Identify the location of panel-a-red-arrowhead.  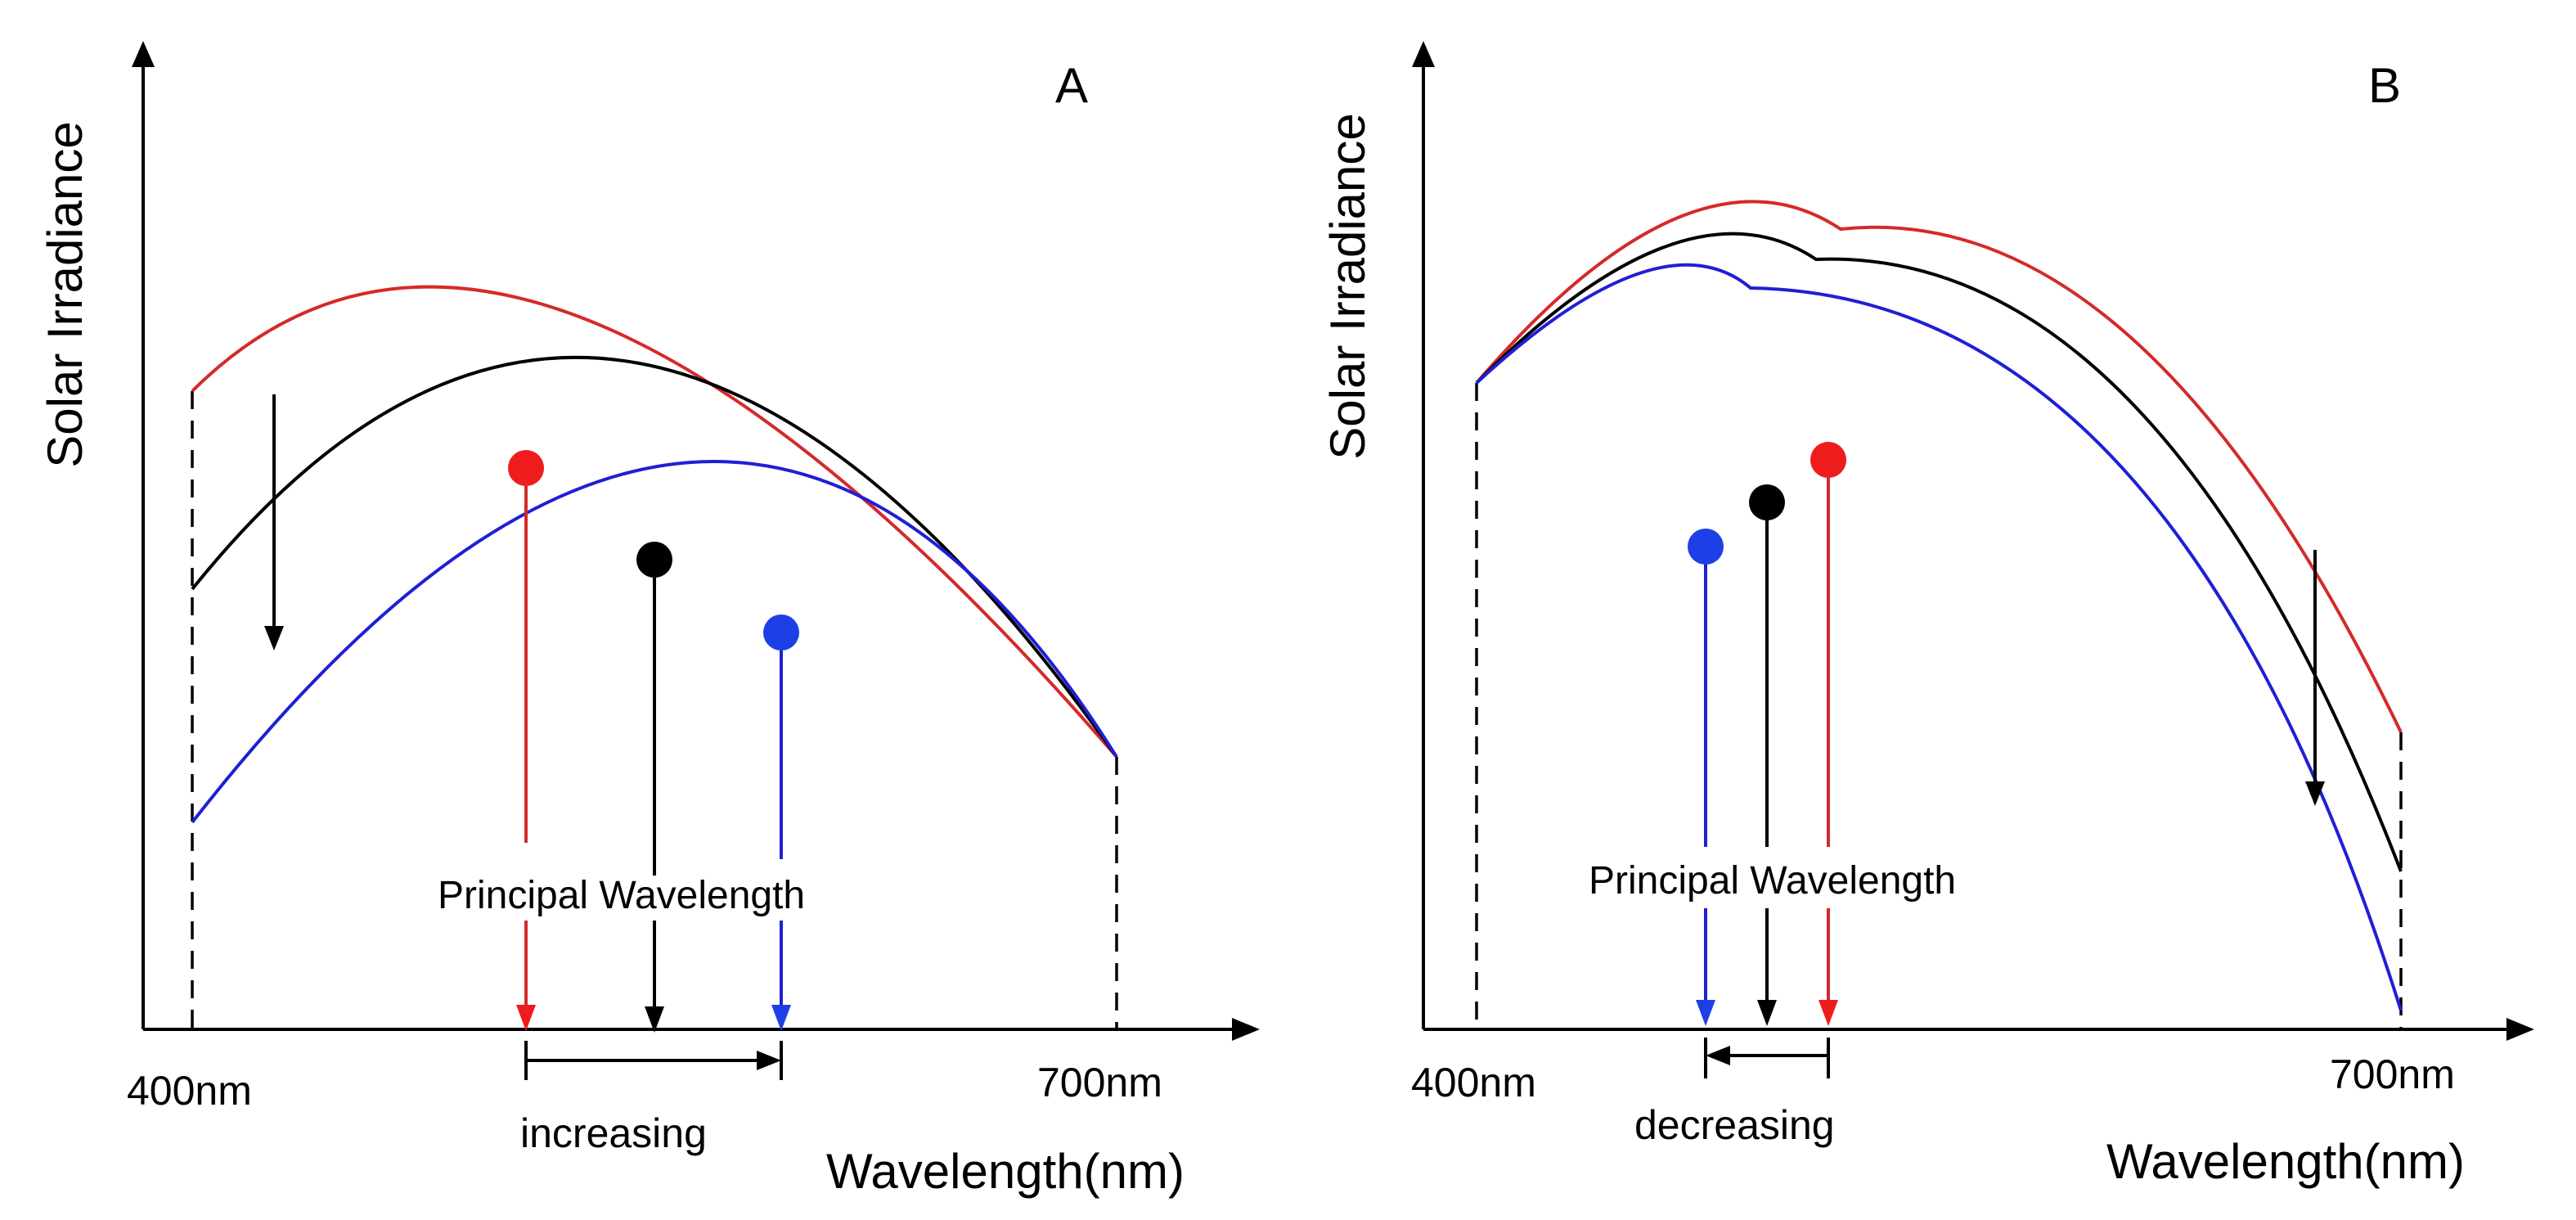
(526, 1018).